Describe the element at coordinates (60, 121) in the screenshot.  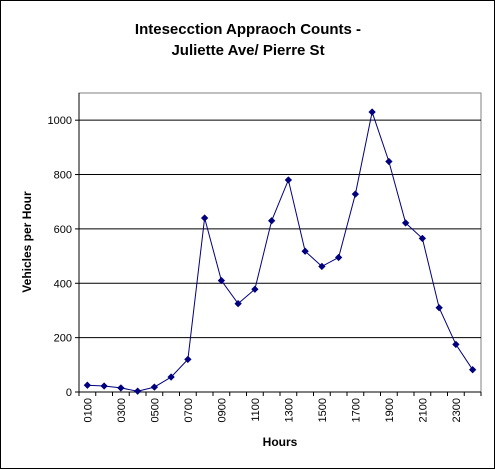
I see `y-tick-label: 1000` at that location.